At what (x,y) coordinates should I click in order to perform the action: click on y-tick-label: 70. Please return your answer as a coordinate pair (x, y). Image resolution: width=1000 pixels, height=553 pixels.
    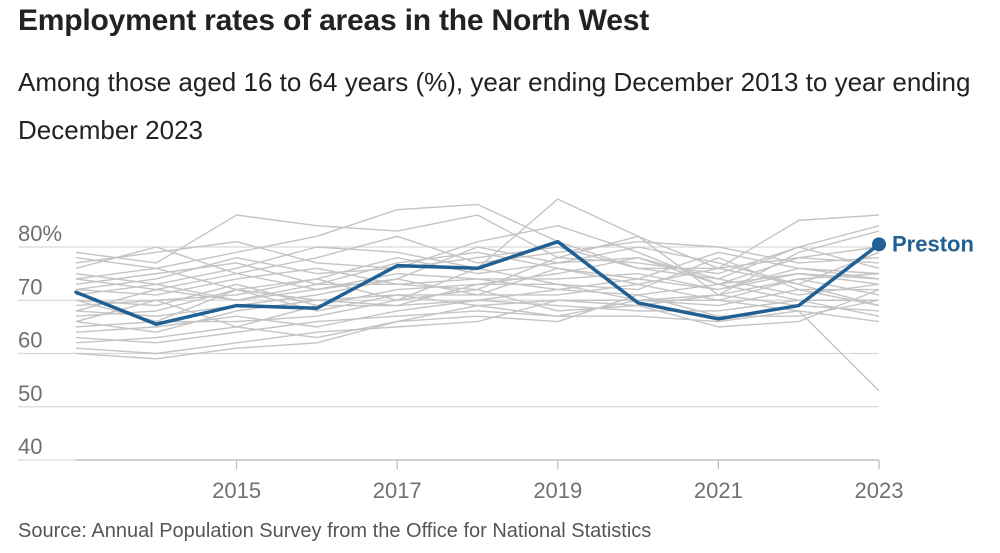
    Looking at the image, I should click on (30, 286).